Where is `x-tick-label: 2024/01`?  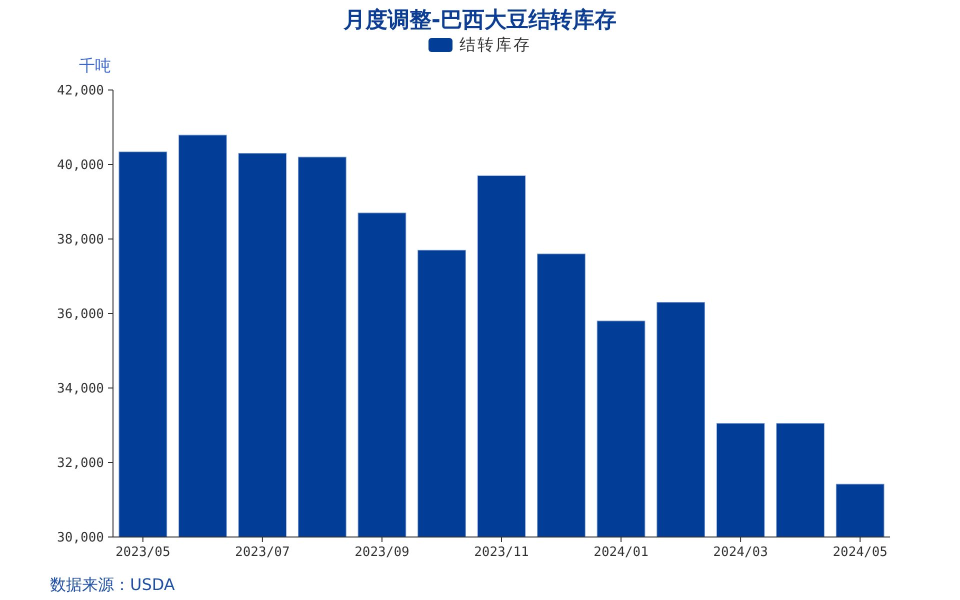 x-tick-label: 2024/01 is located at coordinates (621, 552).